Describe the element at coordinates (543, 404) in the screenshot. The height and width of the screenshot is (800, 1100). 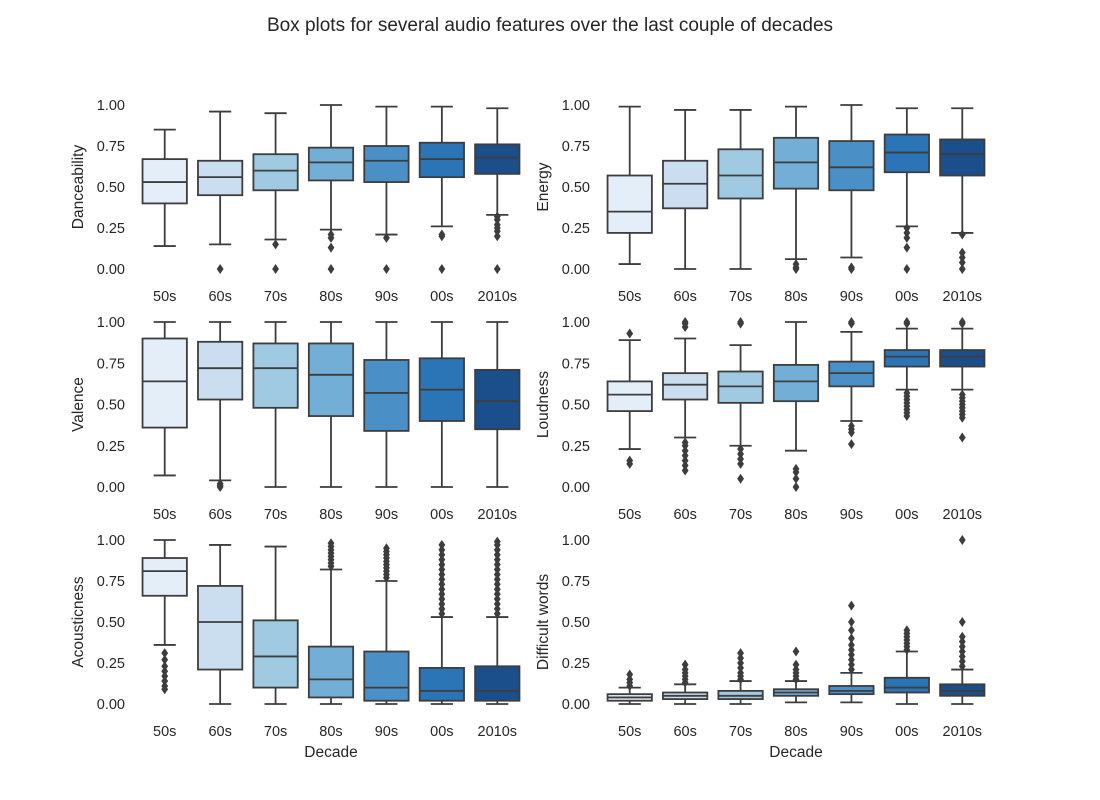
I see `y-axis-label: Loudness` at that location.